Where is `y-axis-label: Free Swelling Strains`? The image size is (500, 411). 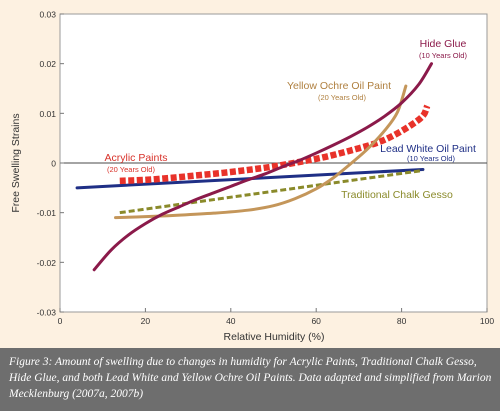
y-axis-label: Free Swelling Strains is located at coordinates (16, 162).